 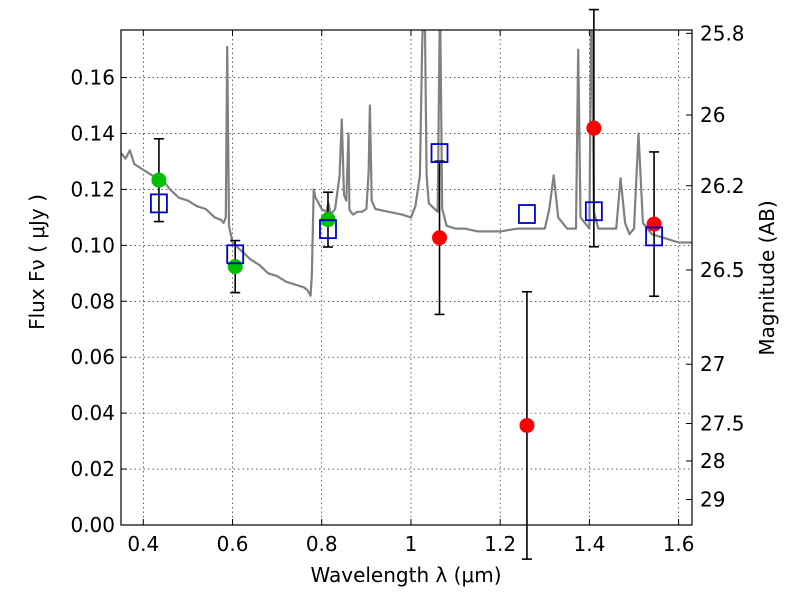 I want to click on y2-axis-title: Magnitude (AB), so click(x=767, y=277).